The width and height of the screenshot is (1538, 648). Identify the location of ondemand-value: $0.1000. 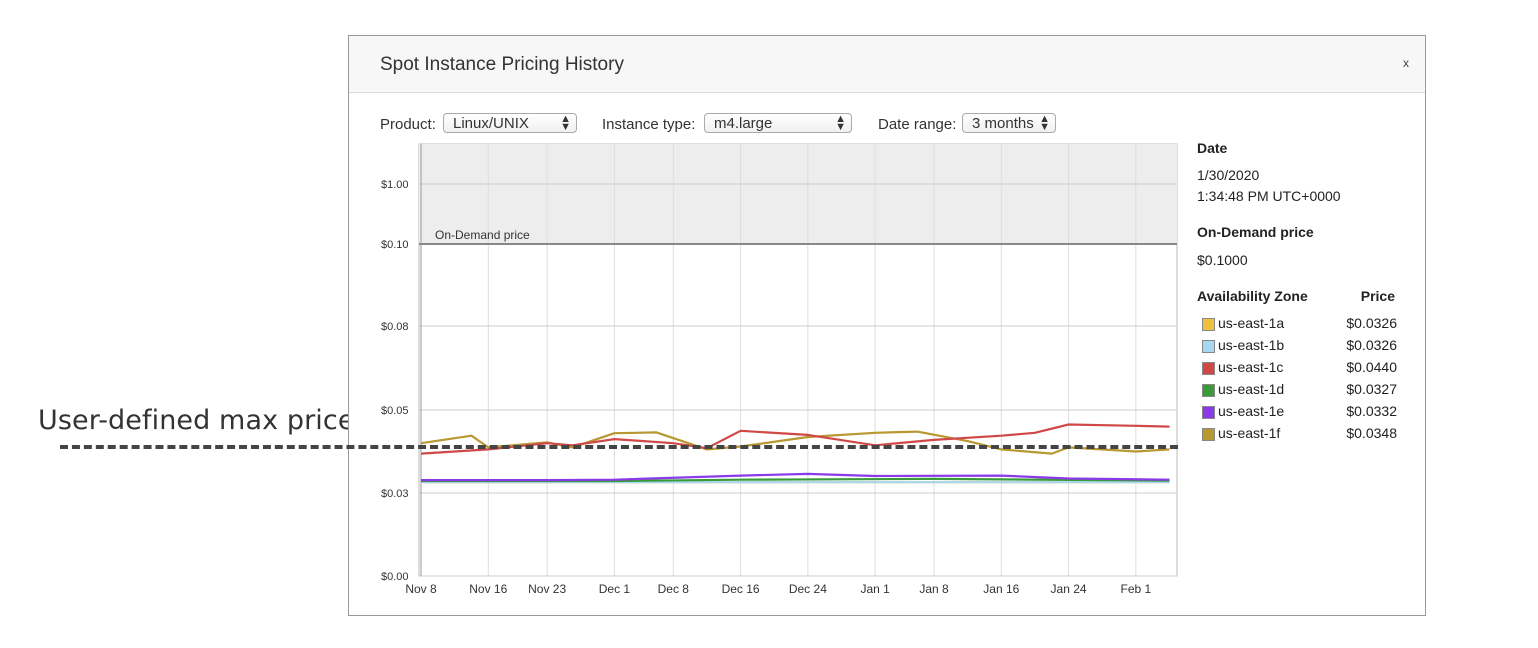
(1222, 260).